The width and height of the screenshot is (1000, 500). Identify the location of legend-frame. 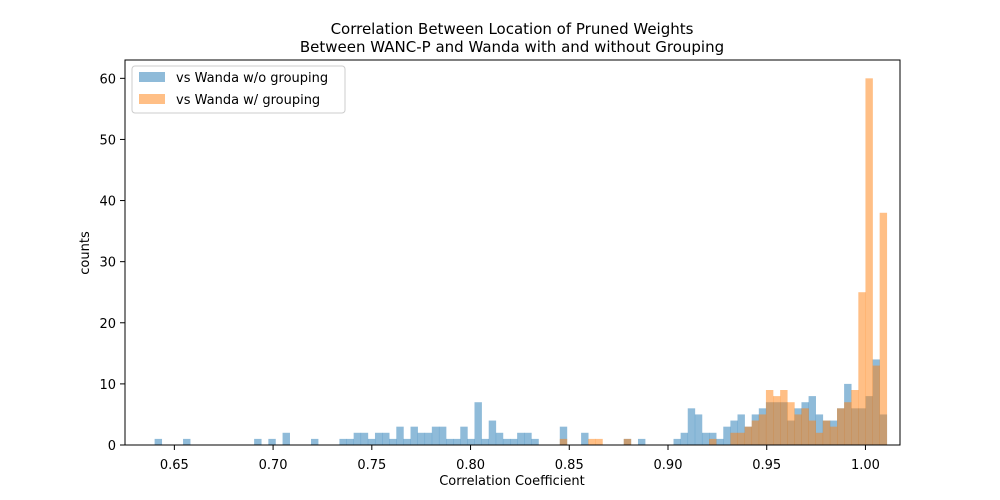
(238, 89).